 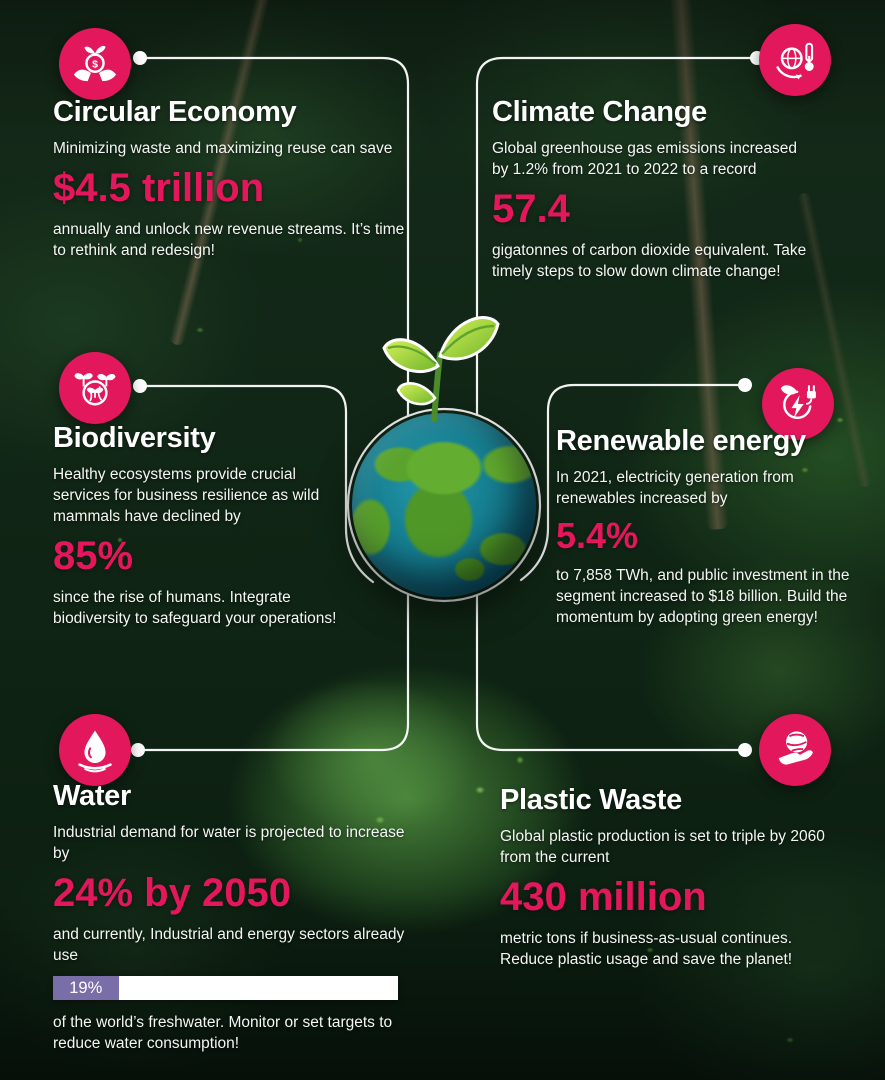 I want to click on money-hands-icon: $, so click(x=95, y=64).